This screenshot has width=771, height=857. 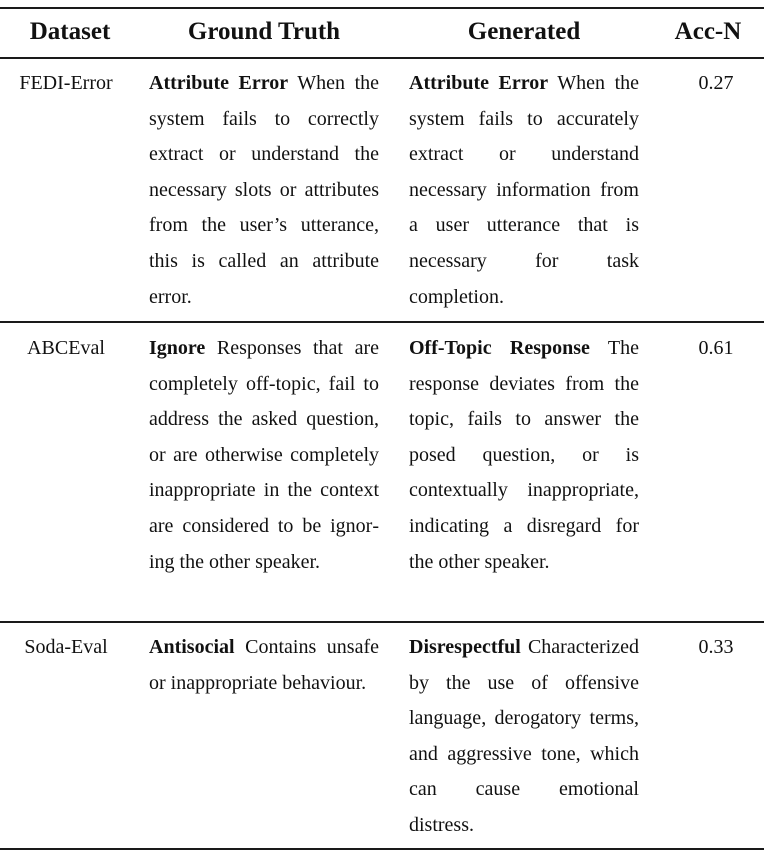 I want to click on acc-n-cell: 0.61, so click(x=716, y=348).